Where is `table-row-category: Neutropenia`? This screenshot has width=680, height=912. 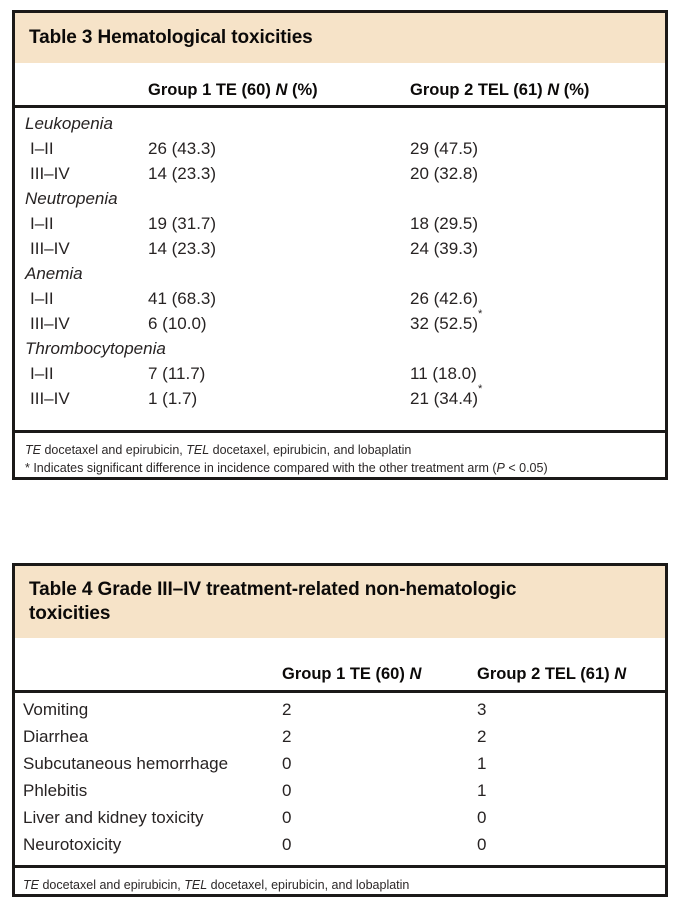 table-row-category: Neutropenia is located at coordinates (340, 198).